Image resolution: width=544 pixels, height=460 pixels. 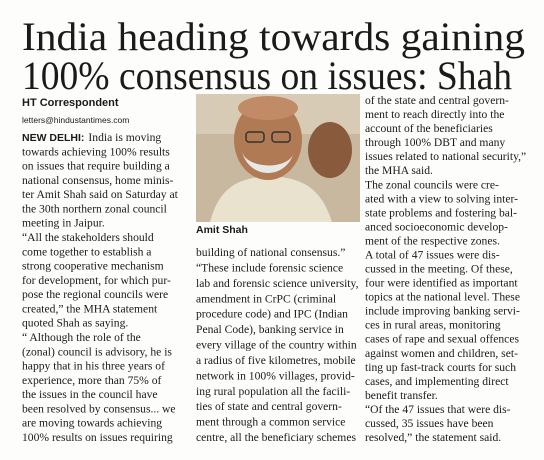 What do you see at coordinates (90, 394) in the screenshot?
I see `body-line: the issues in the council have` at bounding box center [90, 394].